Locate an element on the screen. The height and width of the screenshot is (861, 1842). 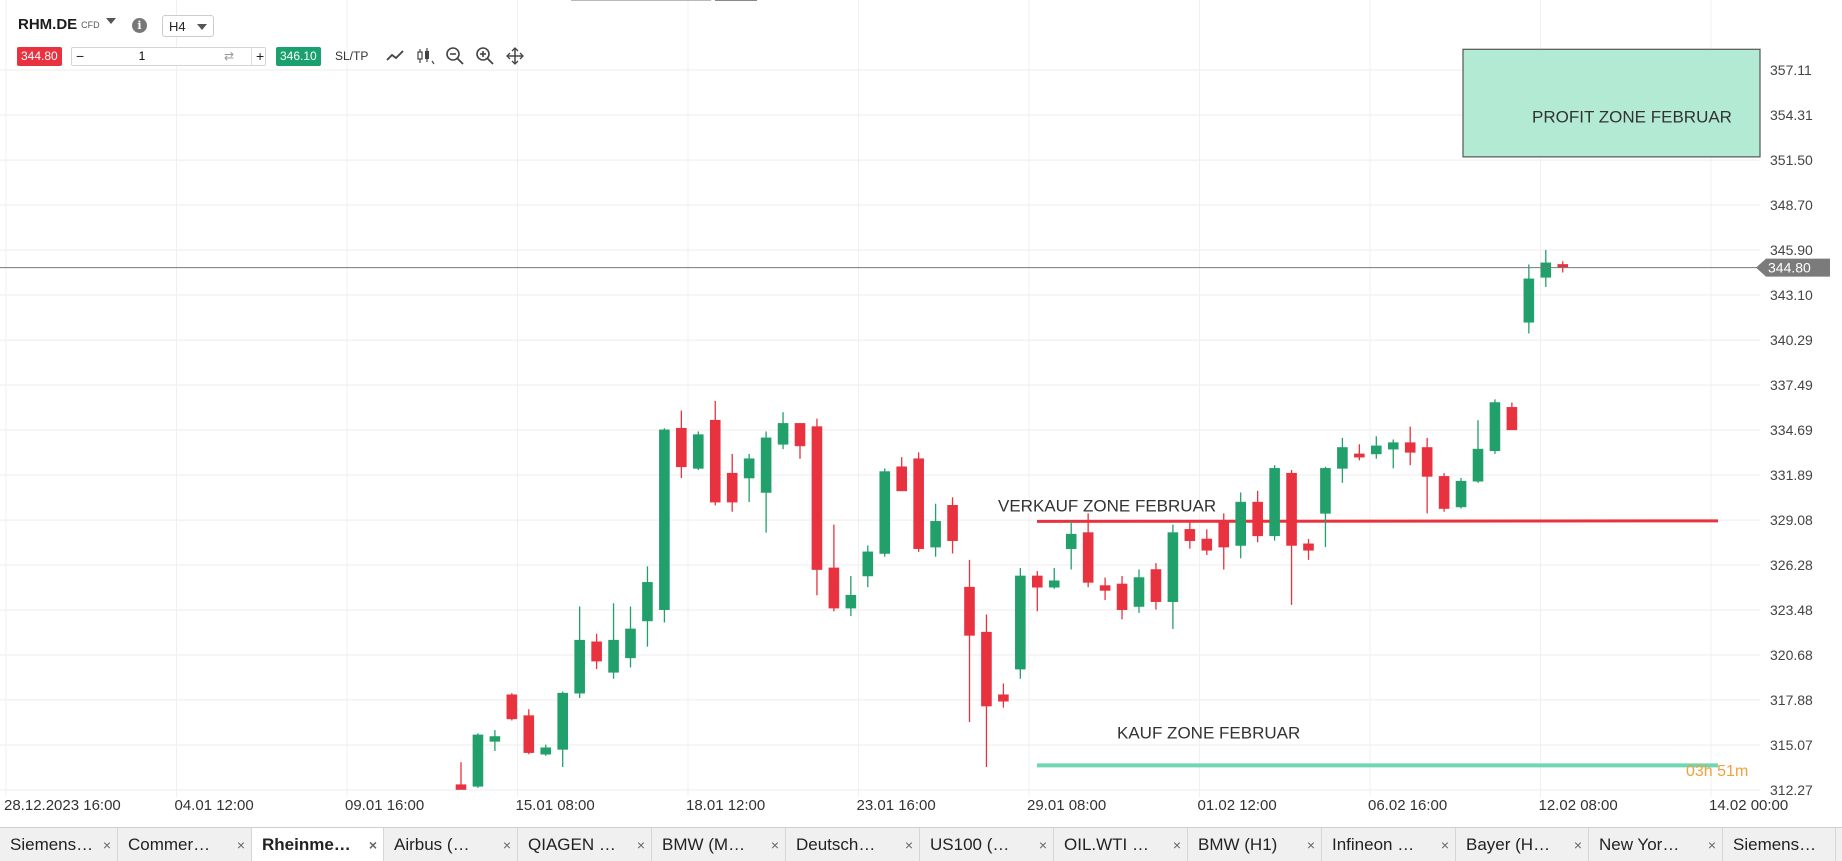
y-tick-label: 323.48 is located at coordinates (1791, 610).